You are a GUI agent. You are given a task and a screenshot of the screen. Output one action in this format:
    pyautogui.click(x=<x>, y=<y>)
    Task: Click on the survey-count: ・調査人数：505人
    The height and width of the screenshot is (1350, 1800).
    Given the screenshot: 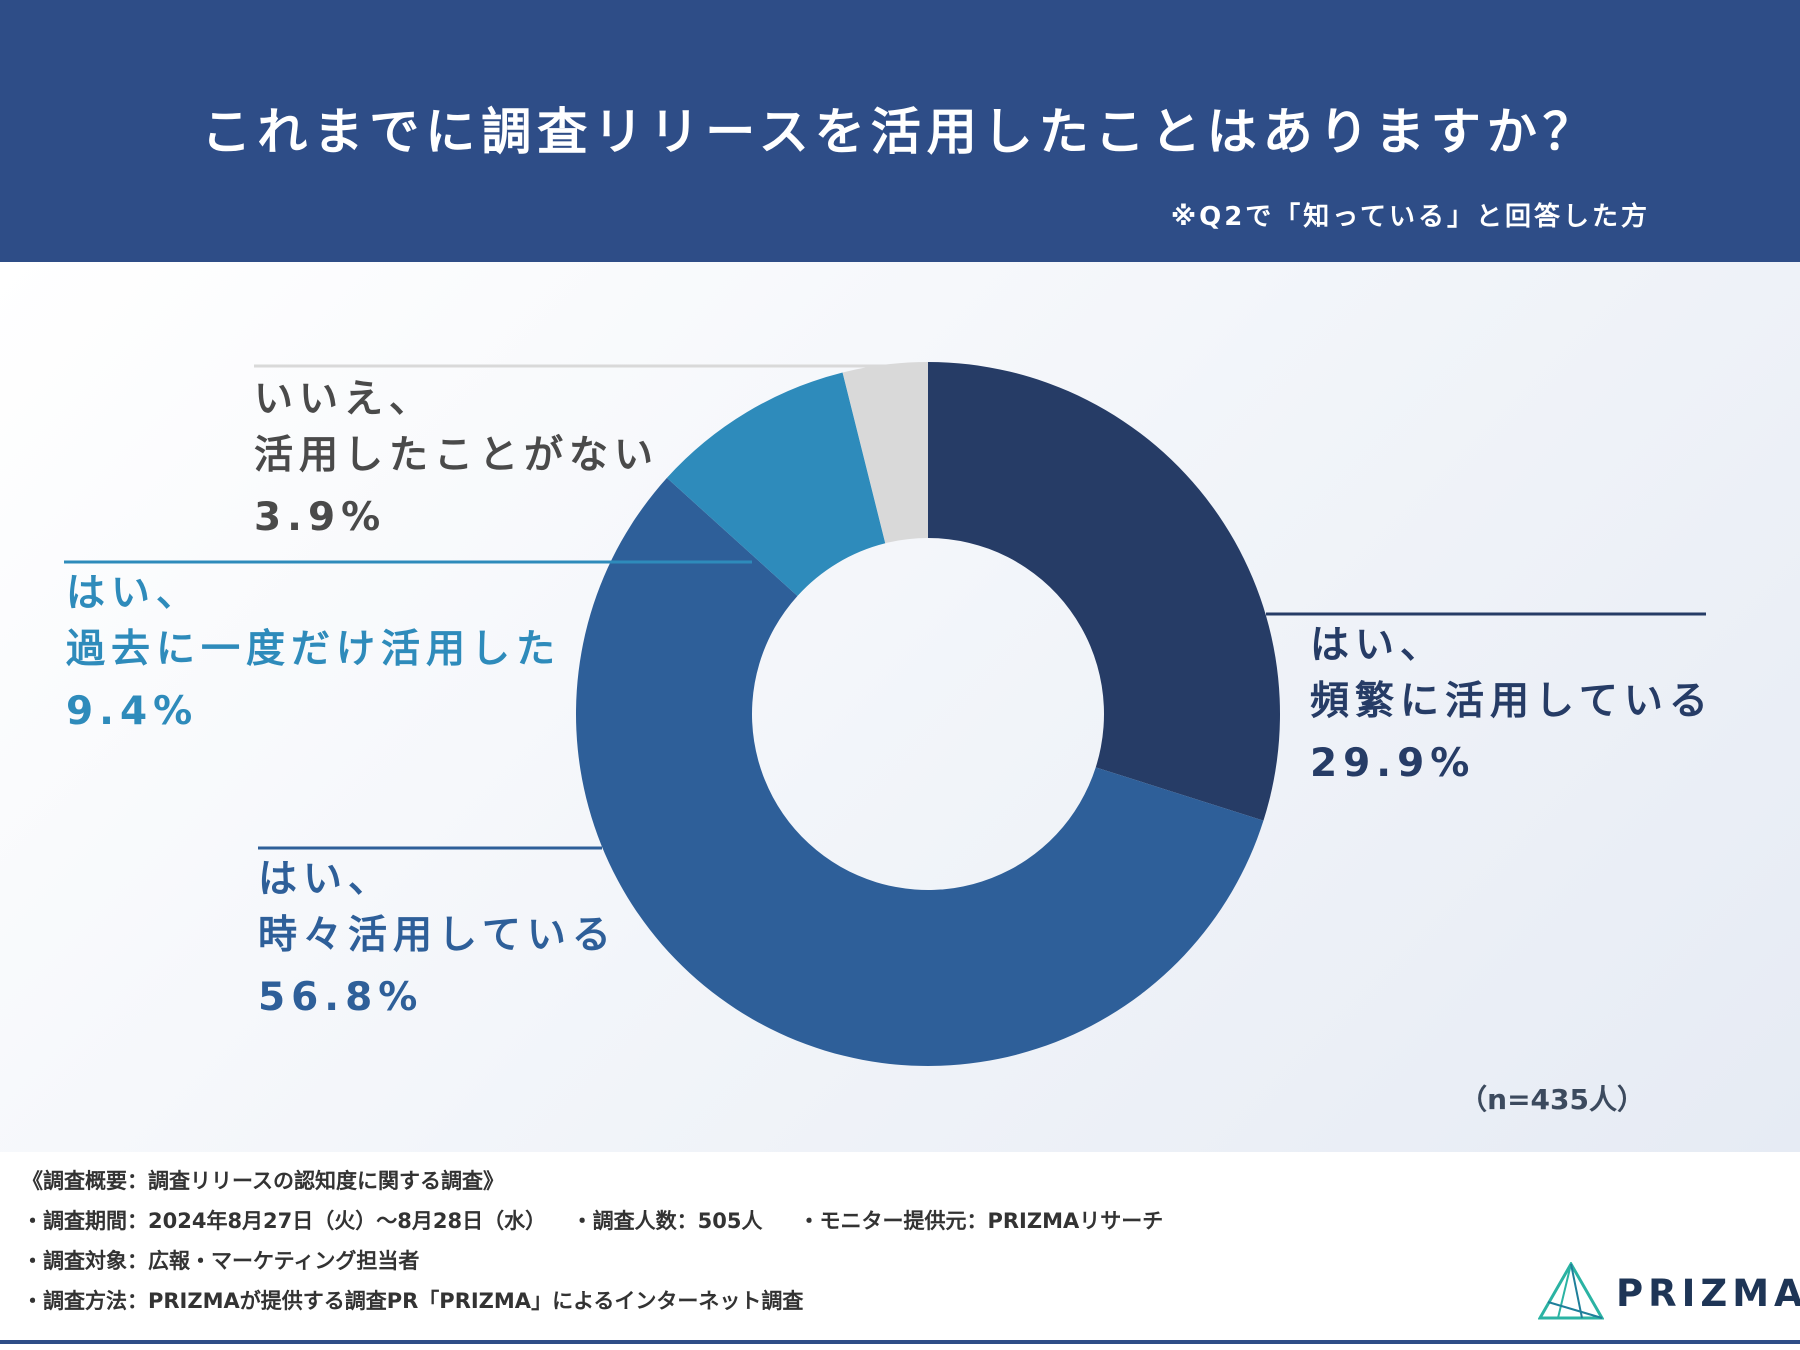 What is the action you would take?
    pyautogui.click(x=667, y=1221)
    